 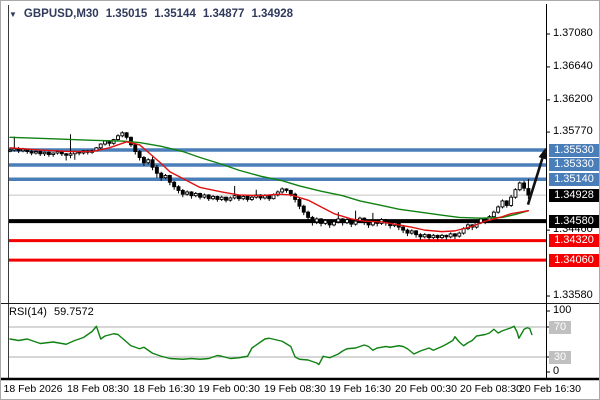 What do you see at coordinates (535, 181) in the screenshot?
I see `trend-arrow-shaft` at bounding box center [535, 181].